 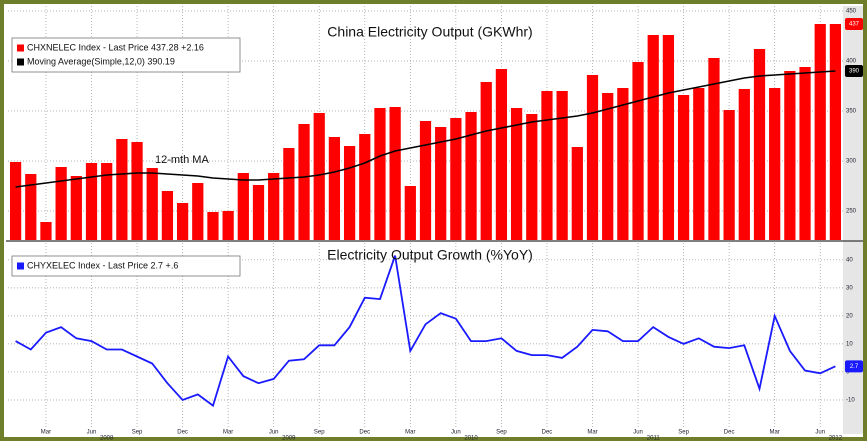 I want to click on y-tick-label: 400, so click(x=851, y=62).